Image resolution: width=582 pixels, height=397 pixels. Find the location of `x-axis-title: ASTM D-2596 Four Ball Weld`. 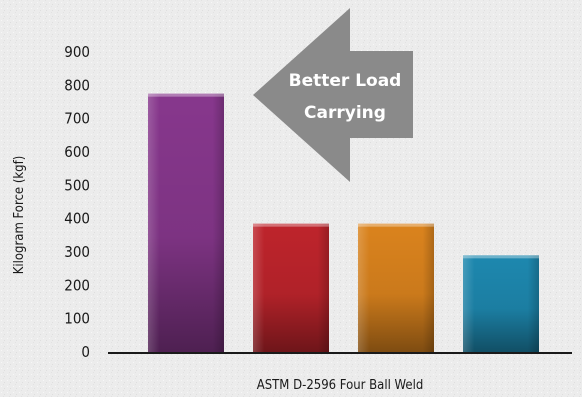

x-axis-title: ASTM D-2596 Four Ball Weld is located at coordinates (340, 385).